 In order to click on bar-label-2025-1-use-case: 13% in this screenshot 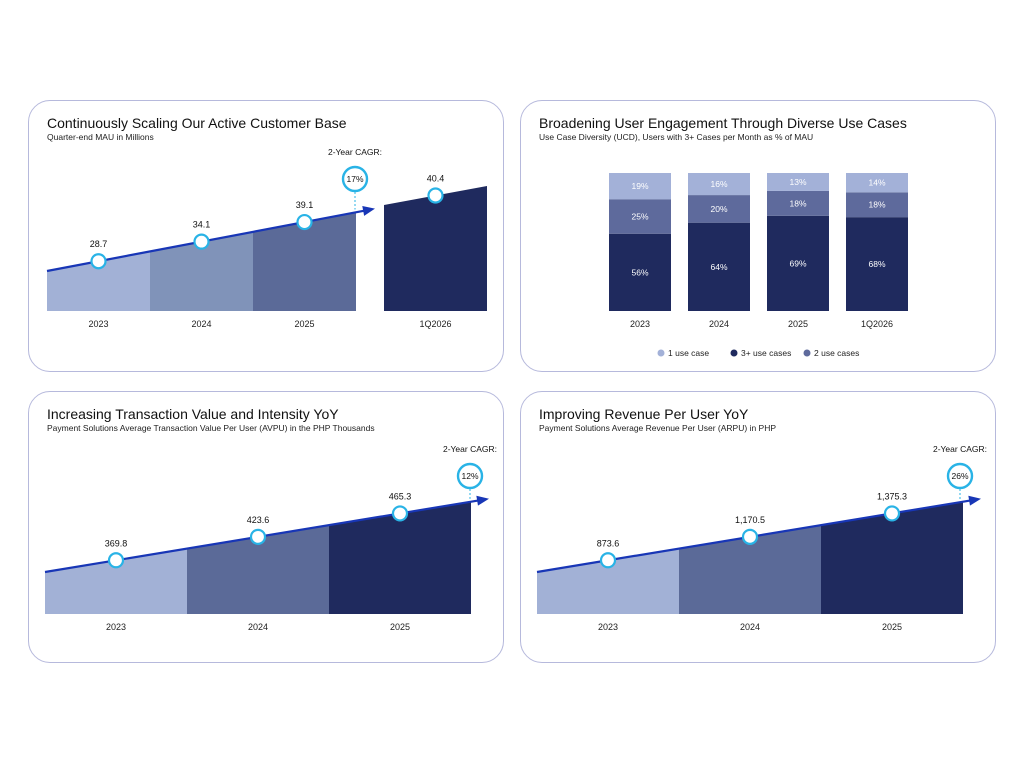, I will do `click(797, 182)`.